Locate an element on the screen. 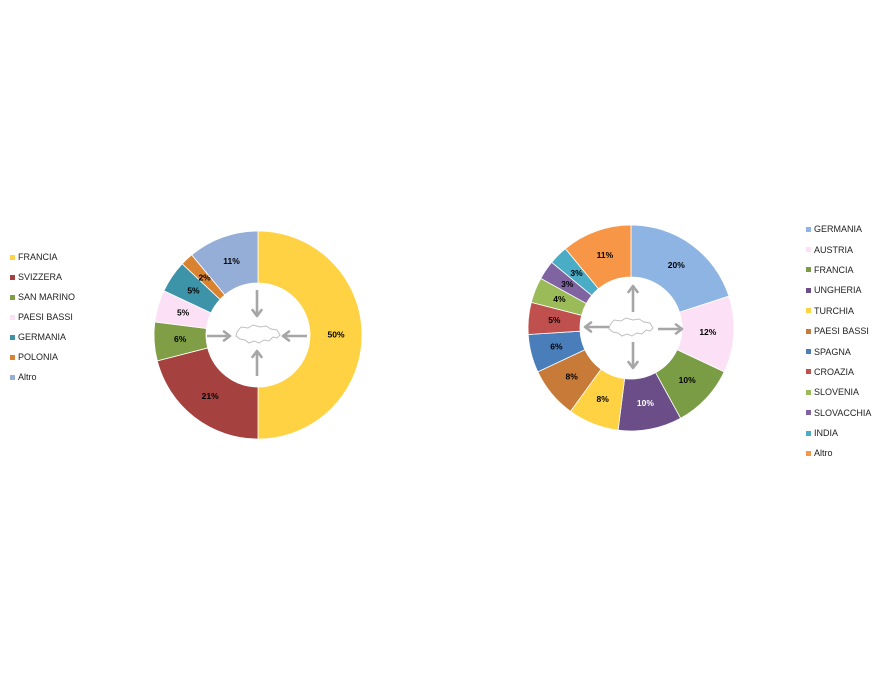 Image resolution: width=882 pixels, height=682 pixels. slice-germania is located at coordinates (680, 268).